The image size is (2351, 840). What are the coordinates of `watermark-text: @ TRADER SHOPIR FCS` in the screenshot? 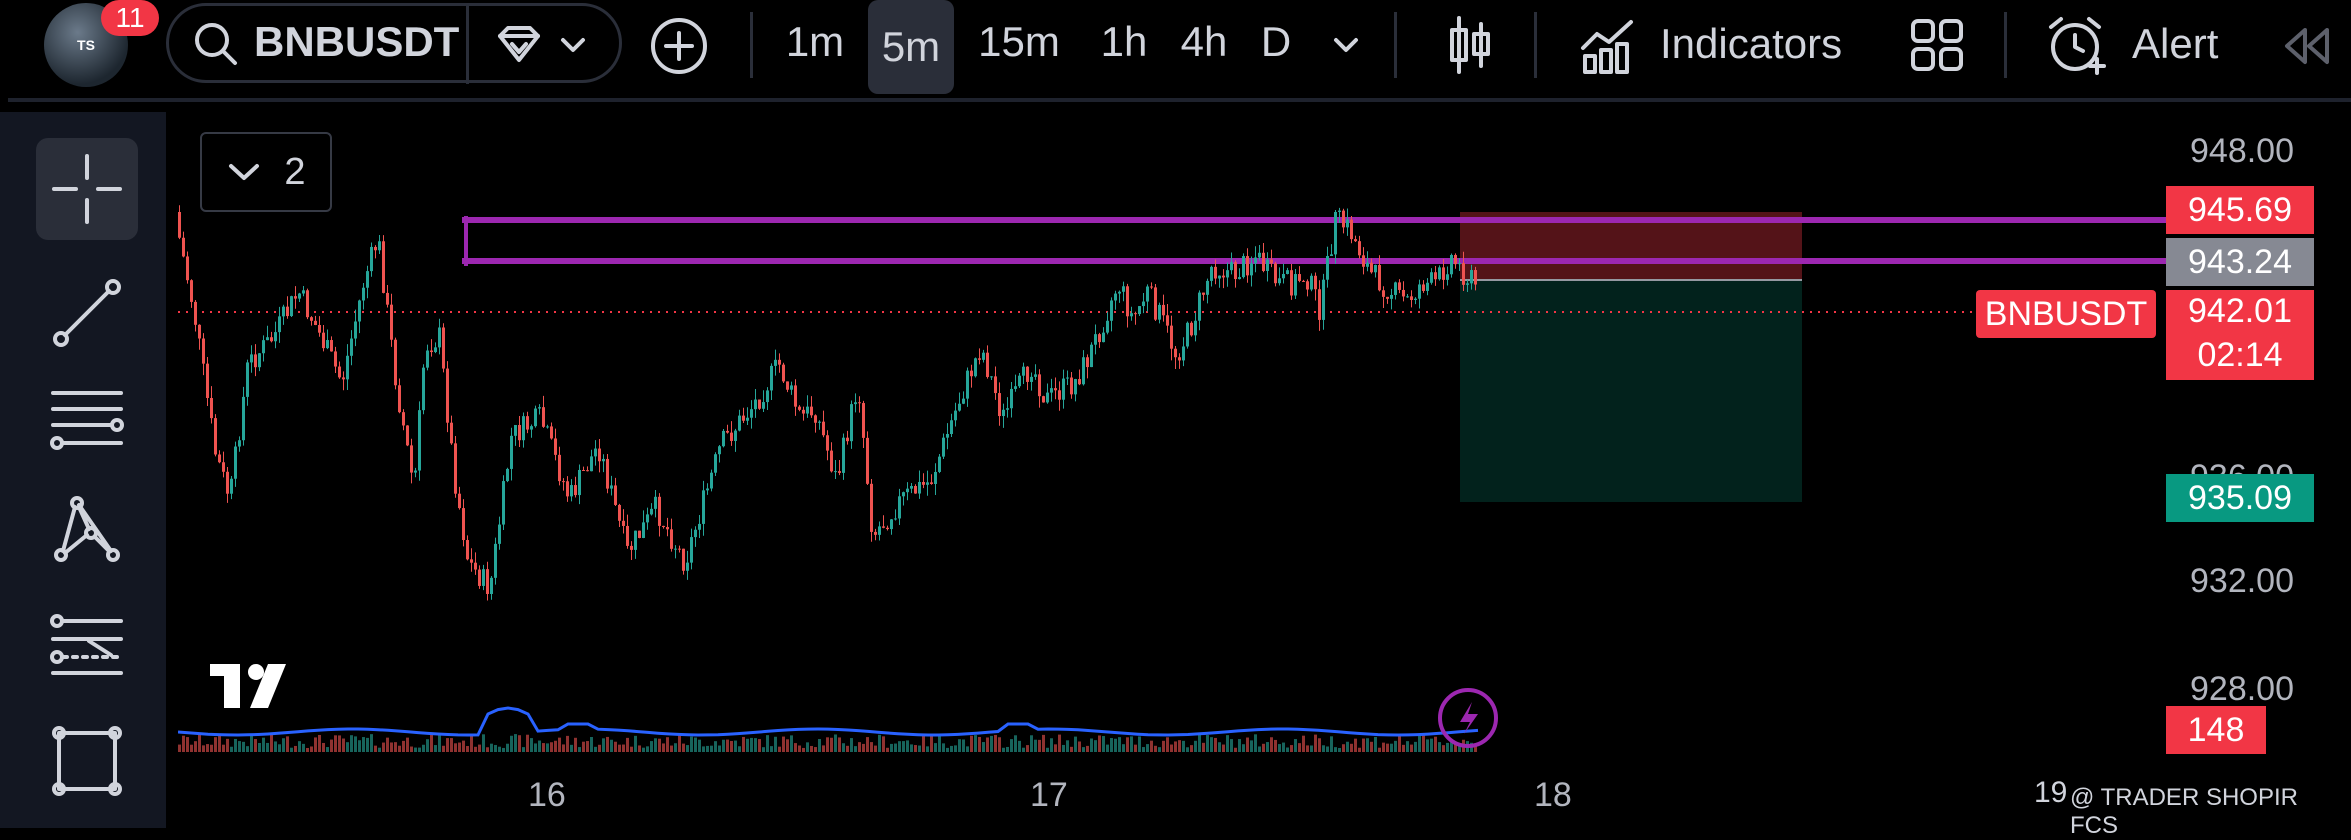 It's located at (2184, 811).